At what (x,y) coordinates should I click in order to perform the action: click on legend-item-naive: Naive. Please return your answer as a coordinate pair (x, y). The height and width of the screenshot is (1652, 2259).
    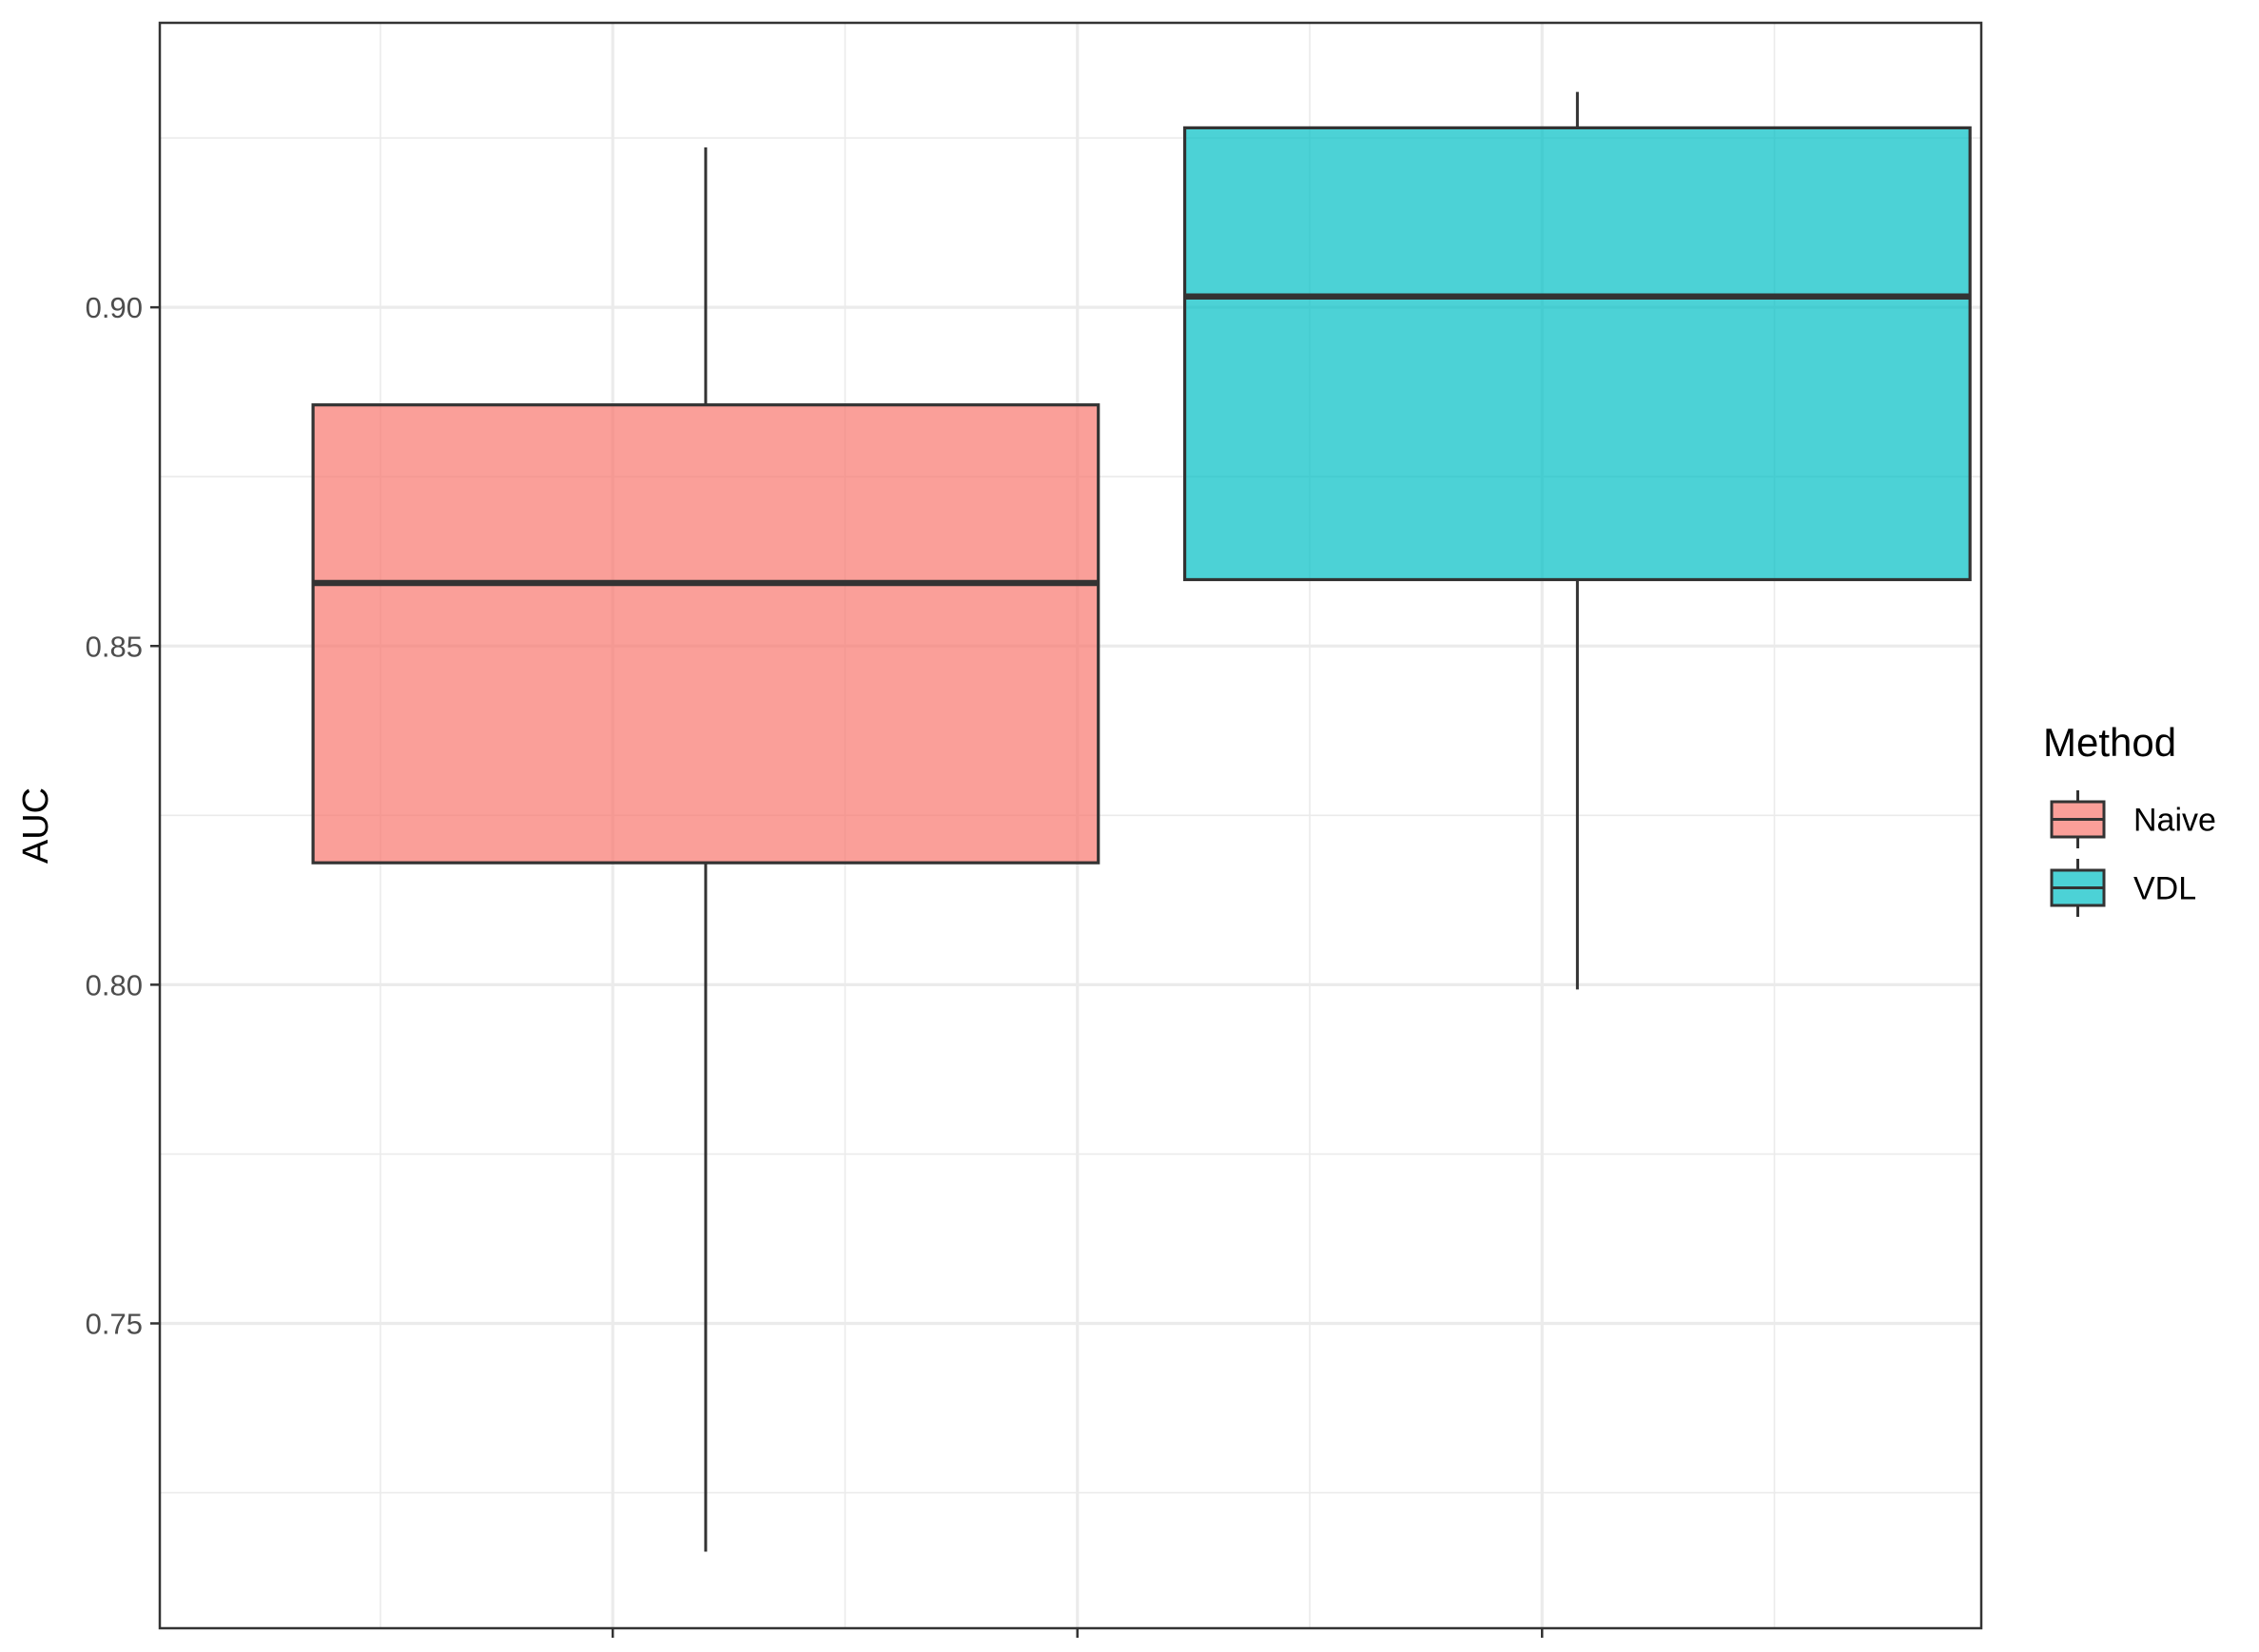
    Looking at the image, I should click on (2133, 819).